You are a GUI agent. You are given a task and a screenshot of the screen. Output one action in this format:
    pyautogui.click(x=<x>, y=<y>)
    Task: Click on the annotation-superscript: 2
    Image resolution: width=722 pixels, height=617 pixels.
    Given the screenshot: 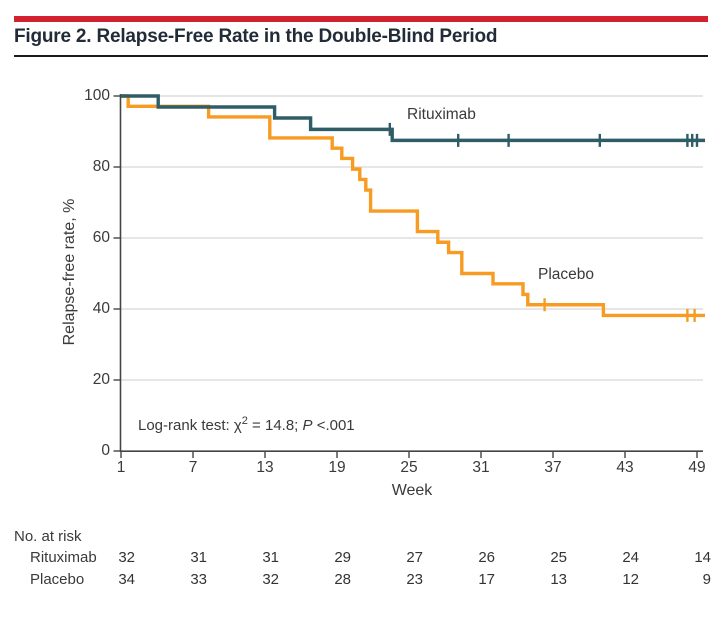 What is the action you would take?
    pyautogui.click(x=244, y=421)
    